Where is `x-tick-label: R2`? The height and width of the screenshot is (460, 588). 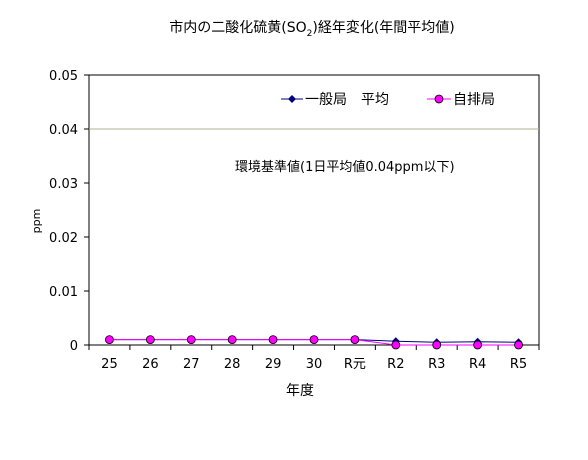
x-tick-label: R2 is located at coordinates (395, 364).